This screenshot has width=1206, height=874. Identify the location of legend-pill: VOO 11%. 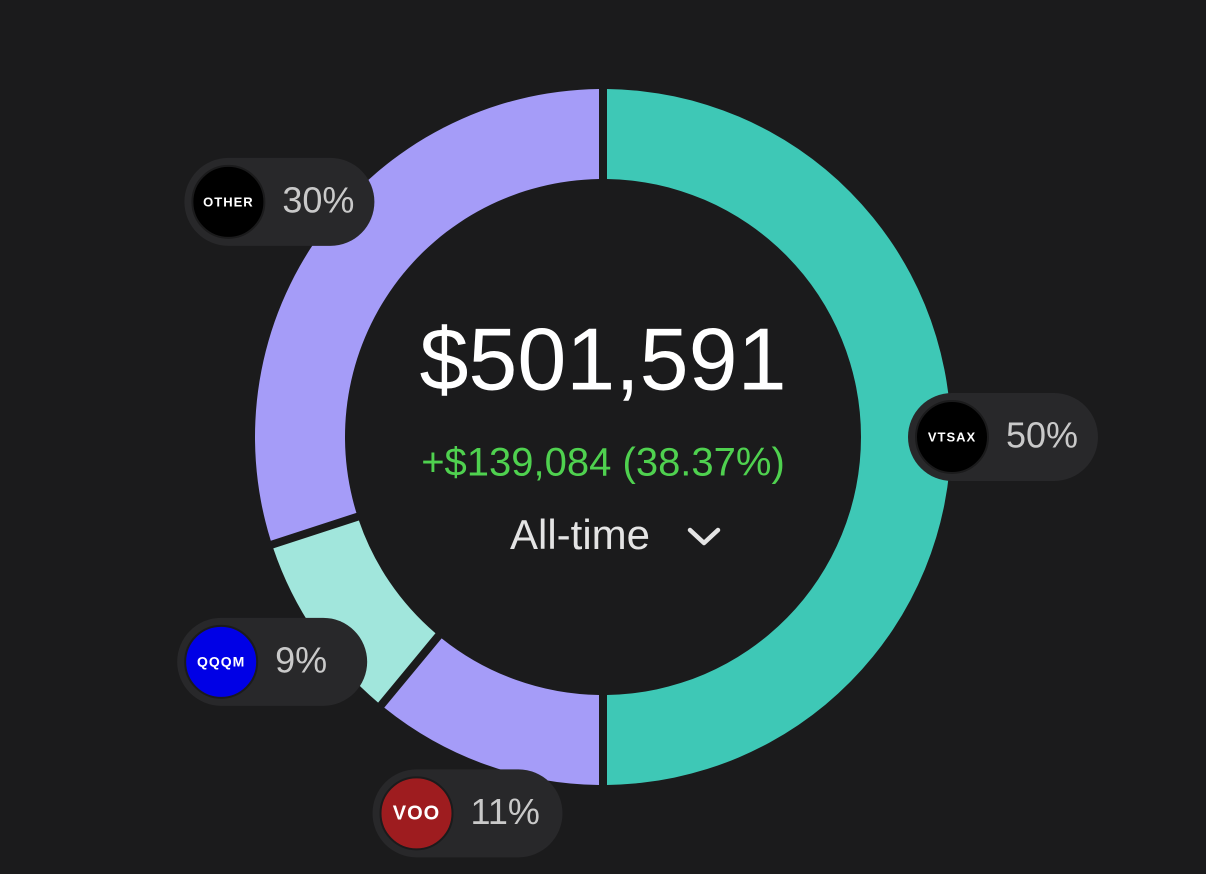
(467, 813).